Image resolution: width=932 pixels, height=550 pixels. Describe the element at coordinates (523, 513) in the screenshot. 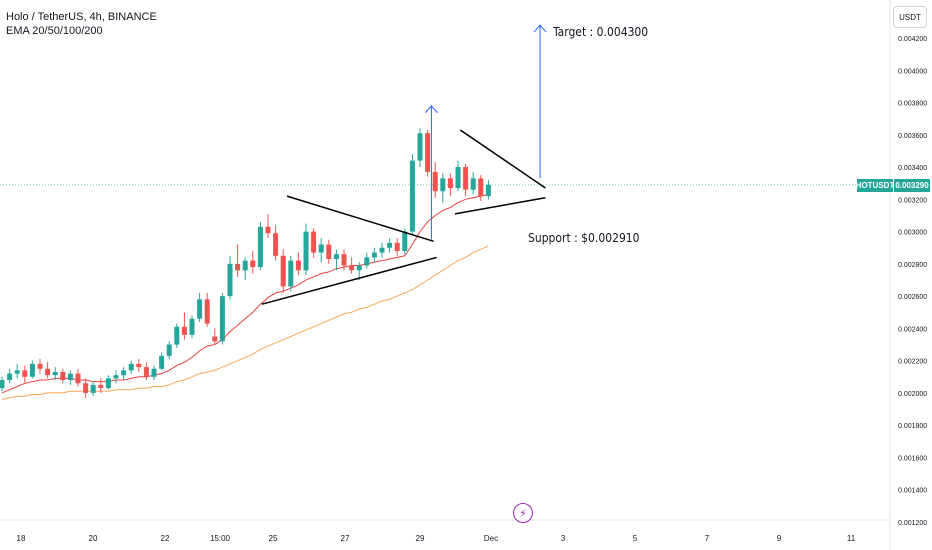

I see `lightning-icon: ⚡` at that location.